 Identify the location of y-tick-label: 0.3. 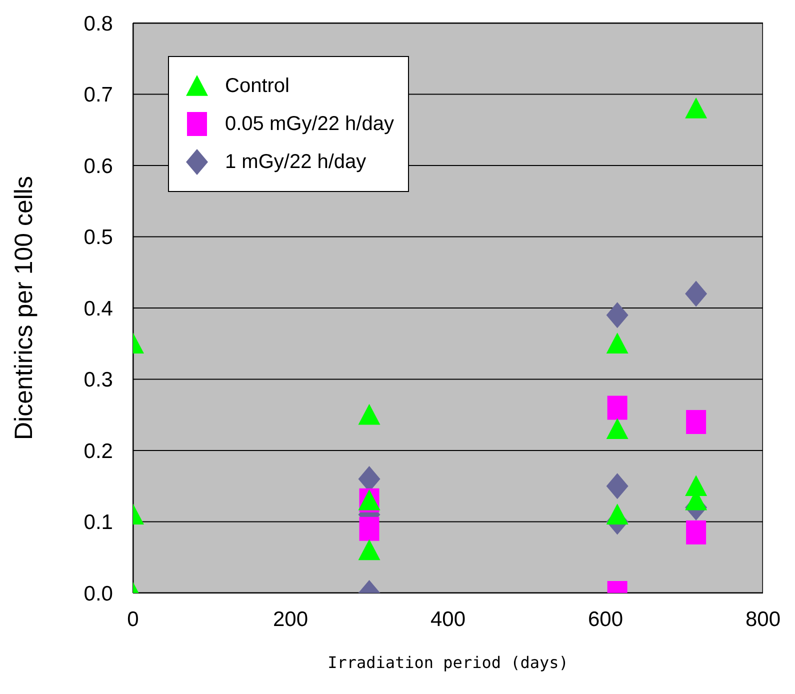
(98, 380).